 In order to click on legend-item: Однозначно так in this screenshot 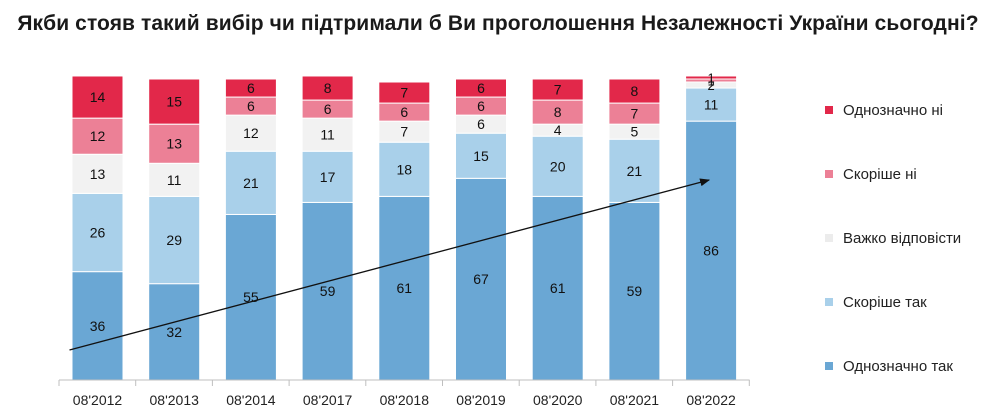, I will do `click(889, 366)`.